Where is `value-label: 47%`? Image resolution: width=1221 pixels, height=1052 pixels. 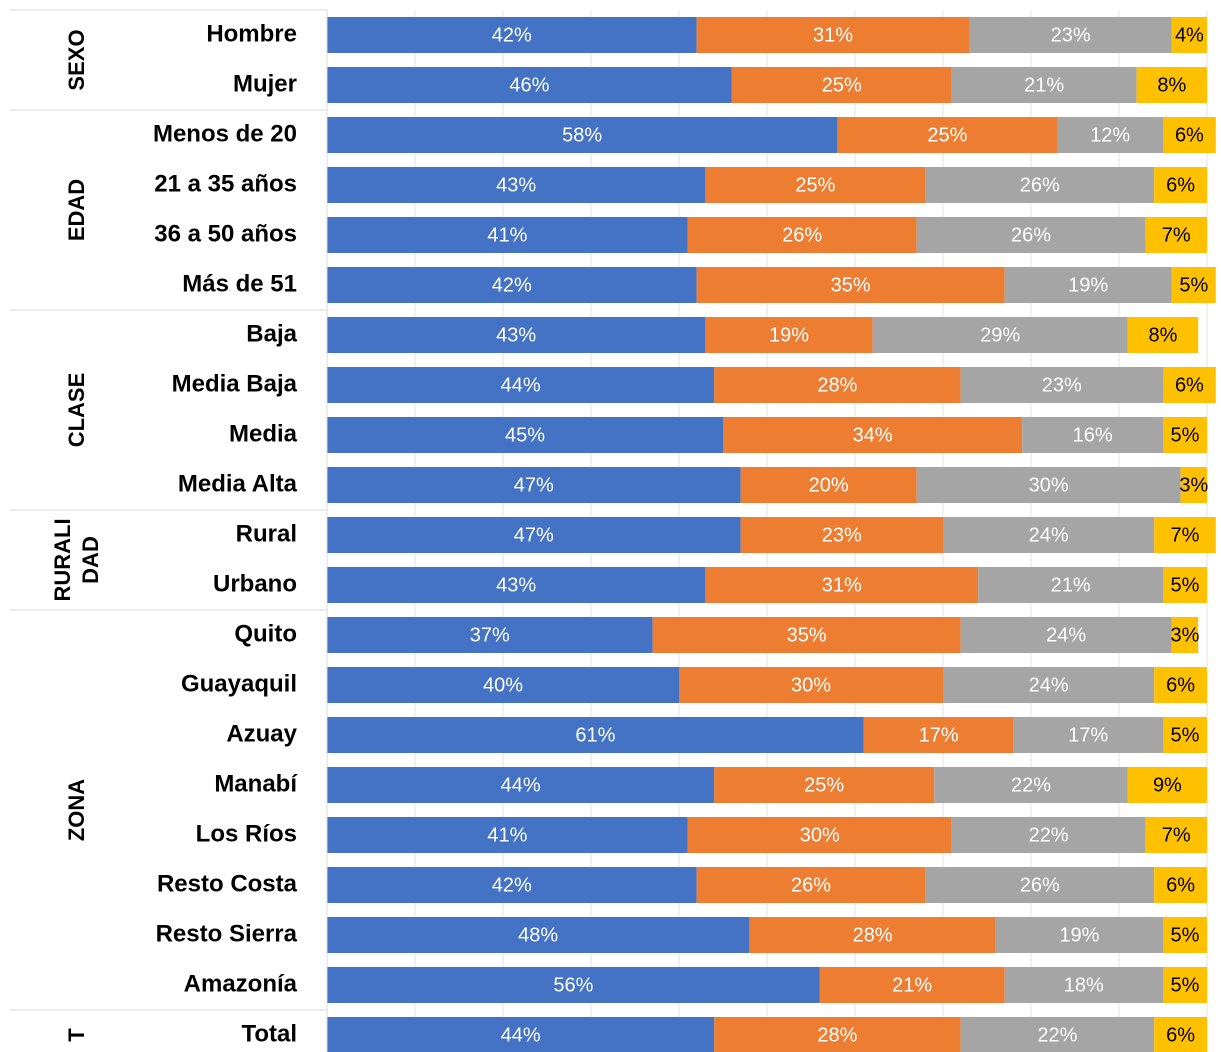
value-label: 47% is located at coordinates (534, 535).